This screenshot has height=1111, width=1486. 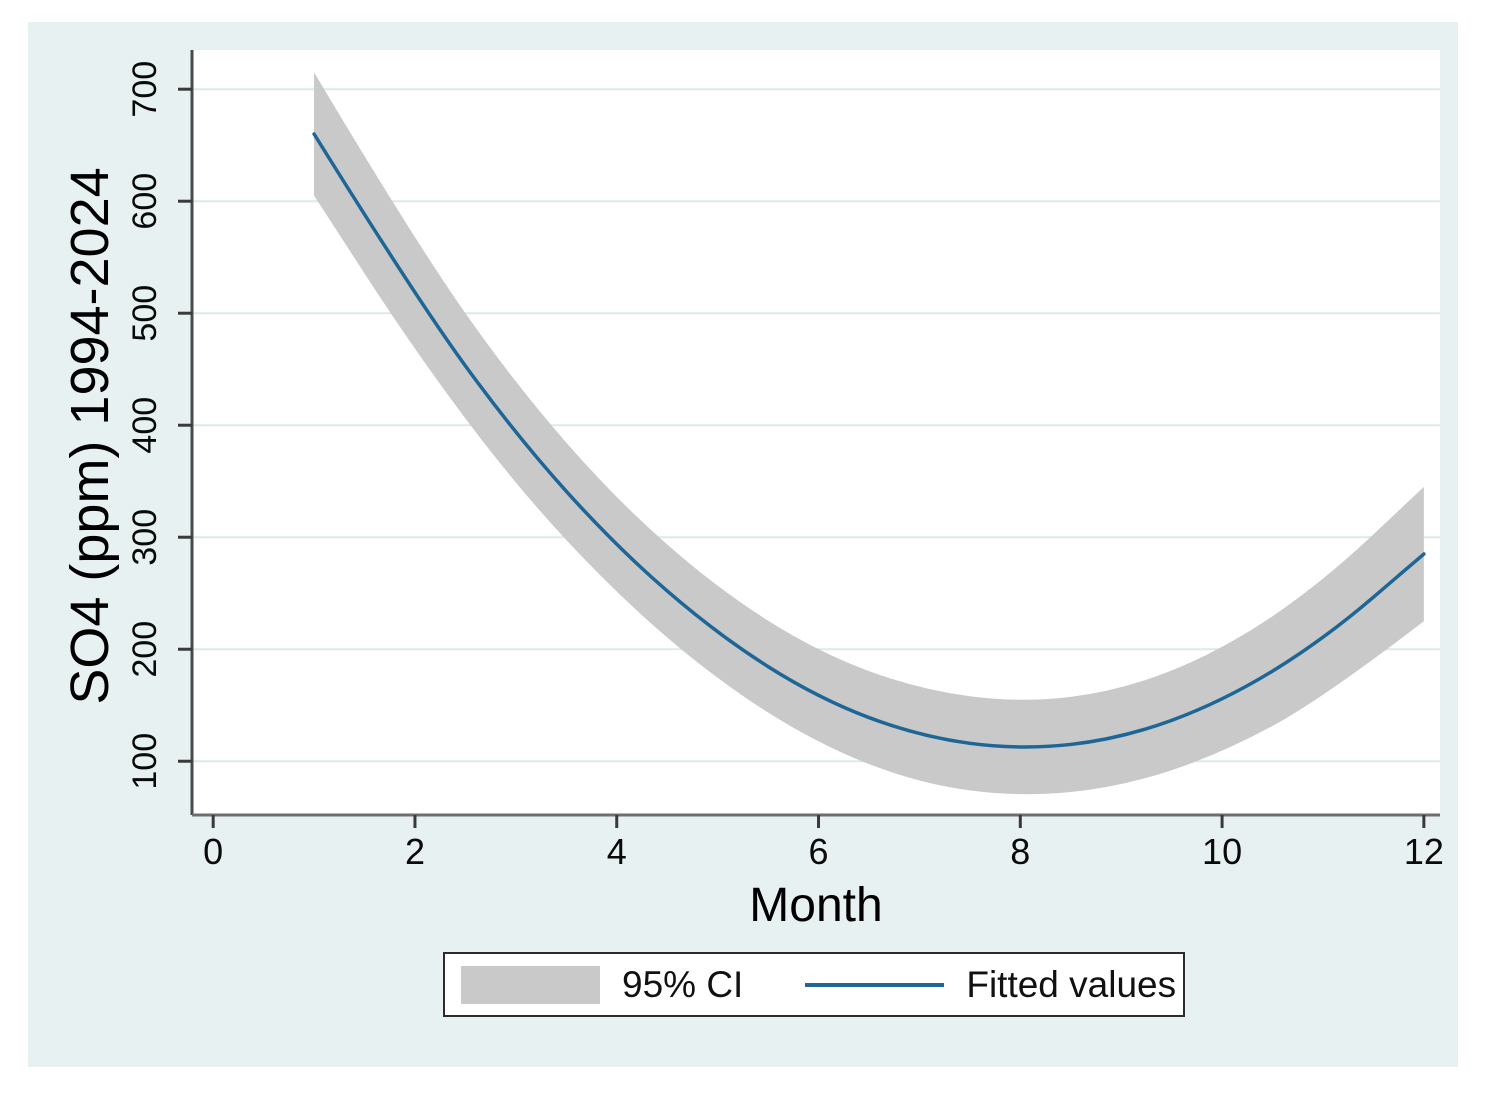 What do you see at coordinates (415, 851) in the screenshot?
I see `x-tick-label: 2` at bounding box center [415, 851].